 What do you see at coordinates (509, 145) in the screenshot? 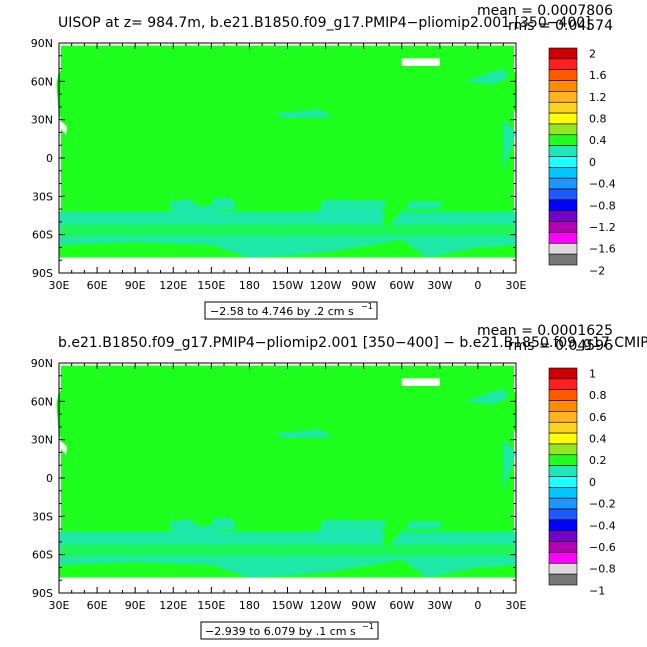
I see `negative-patch` at bounding box center [509, 145].